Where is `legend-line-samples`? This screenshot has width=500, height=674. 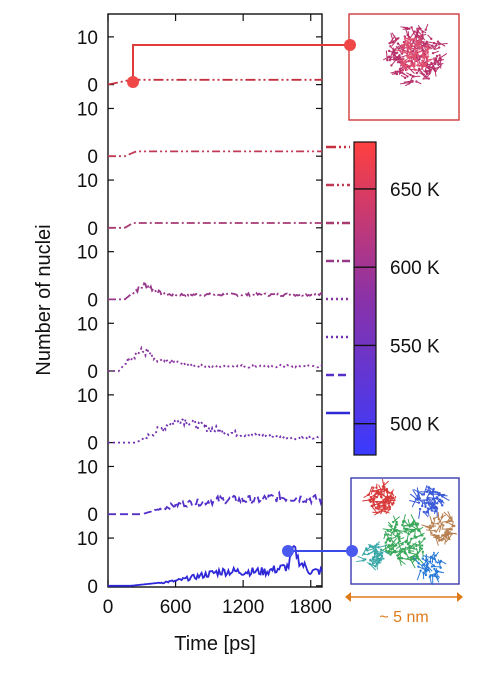
legend-line-samples is located at coordinates (338, 280).